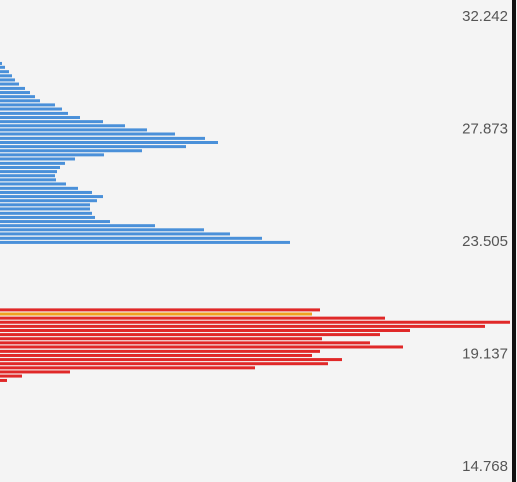 The image size is (517, 482). I want to click on y-tick-label-0: 32.242, so click(485, 16).